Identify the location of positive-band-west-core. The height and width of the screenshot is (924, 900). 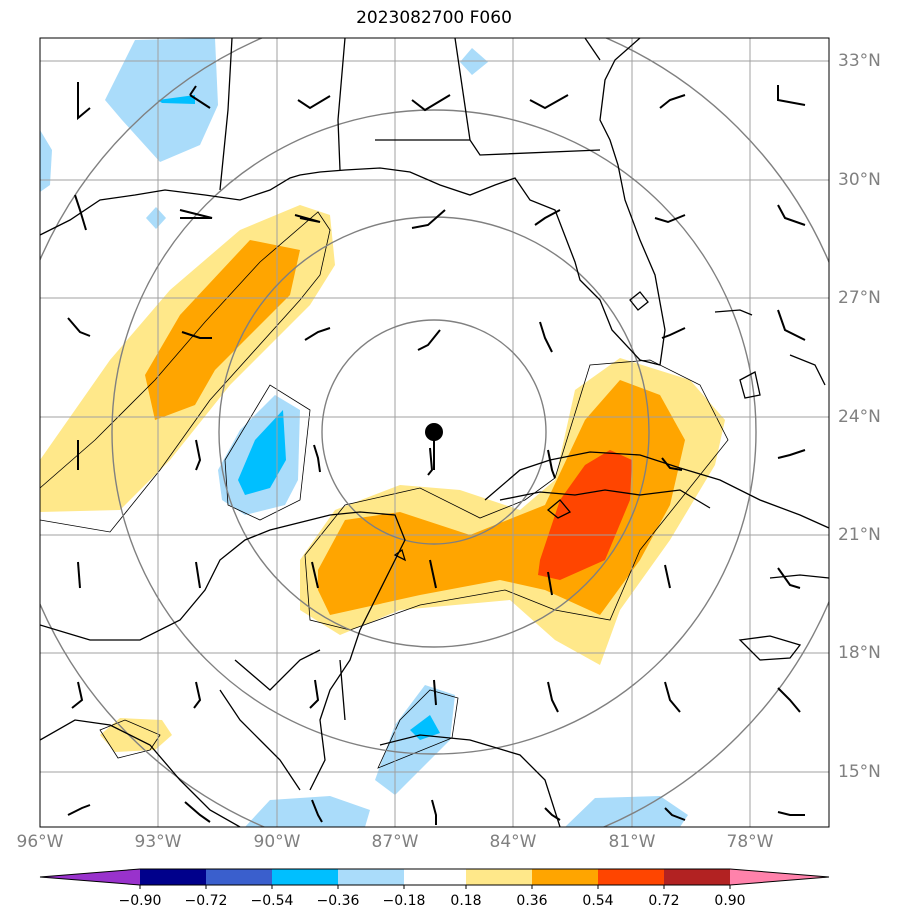
(222, 330).